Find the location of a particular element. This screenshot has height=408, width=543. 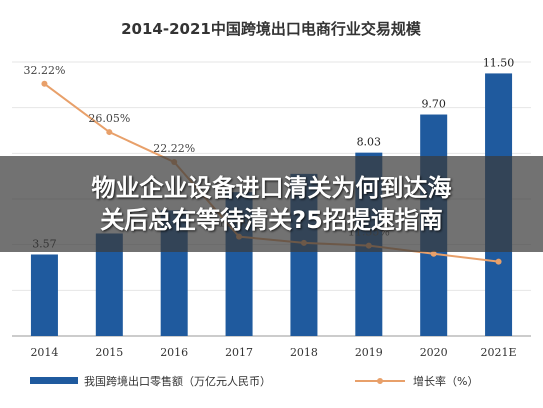

bar-value-label-2020: 9.70 is located at coordinates (433, 104).